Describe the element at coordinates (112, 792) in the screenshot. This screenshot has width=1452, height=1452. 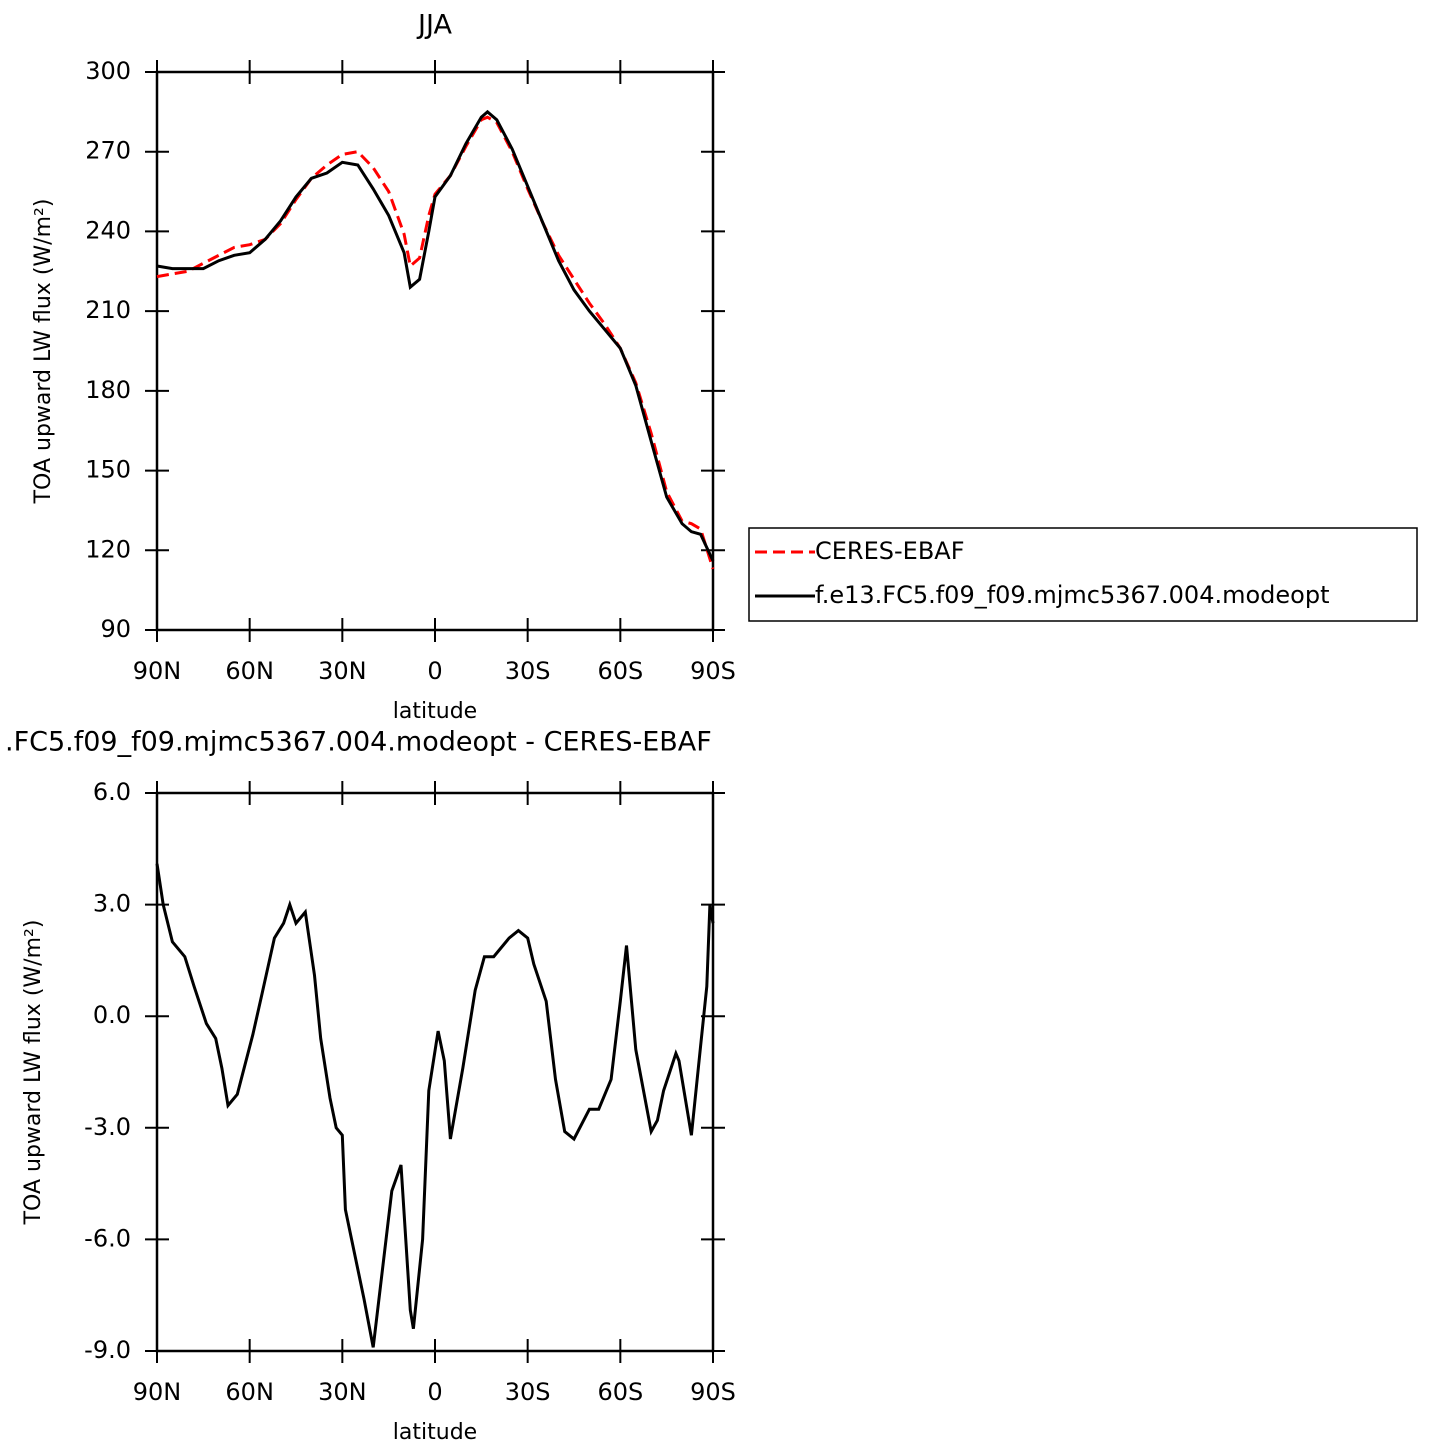
I see `y-tick-label: 6.0` at that location.